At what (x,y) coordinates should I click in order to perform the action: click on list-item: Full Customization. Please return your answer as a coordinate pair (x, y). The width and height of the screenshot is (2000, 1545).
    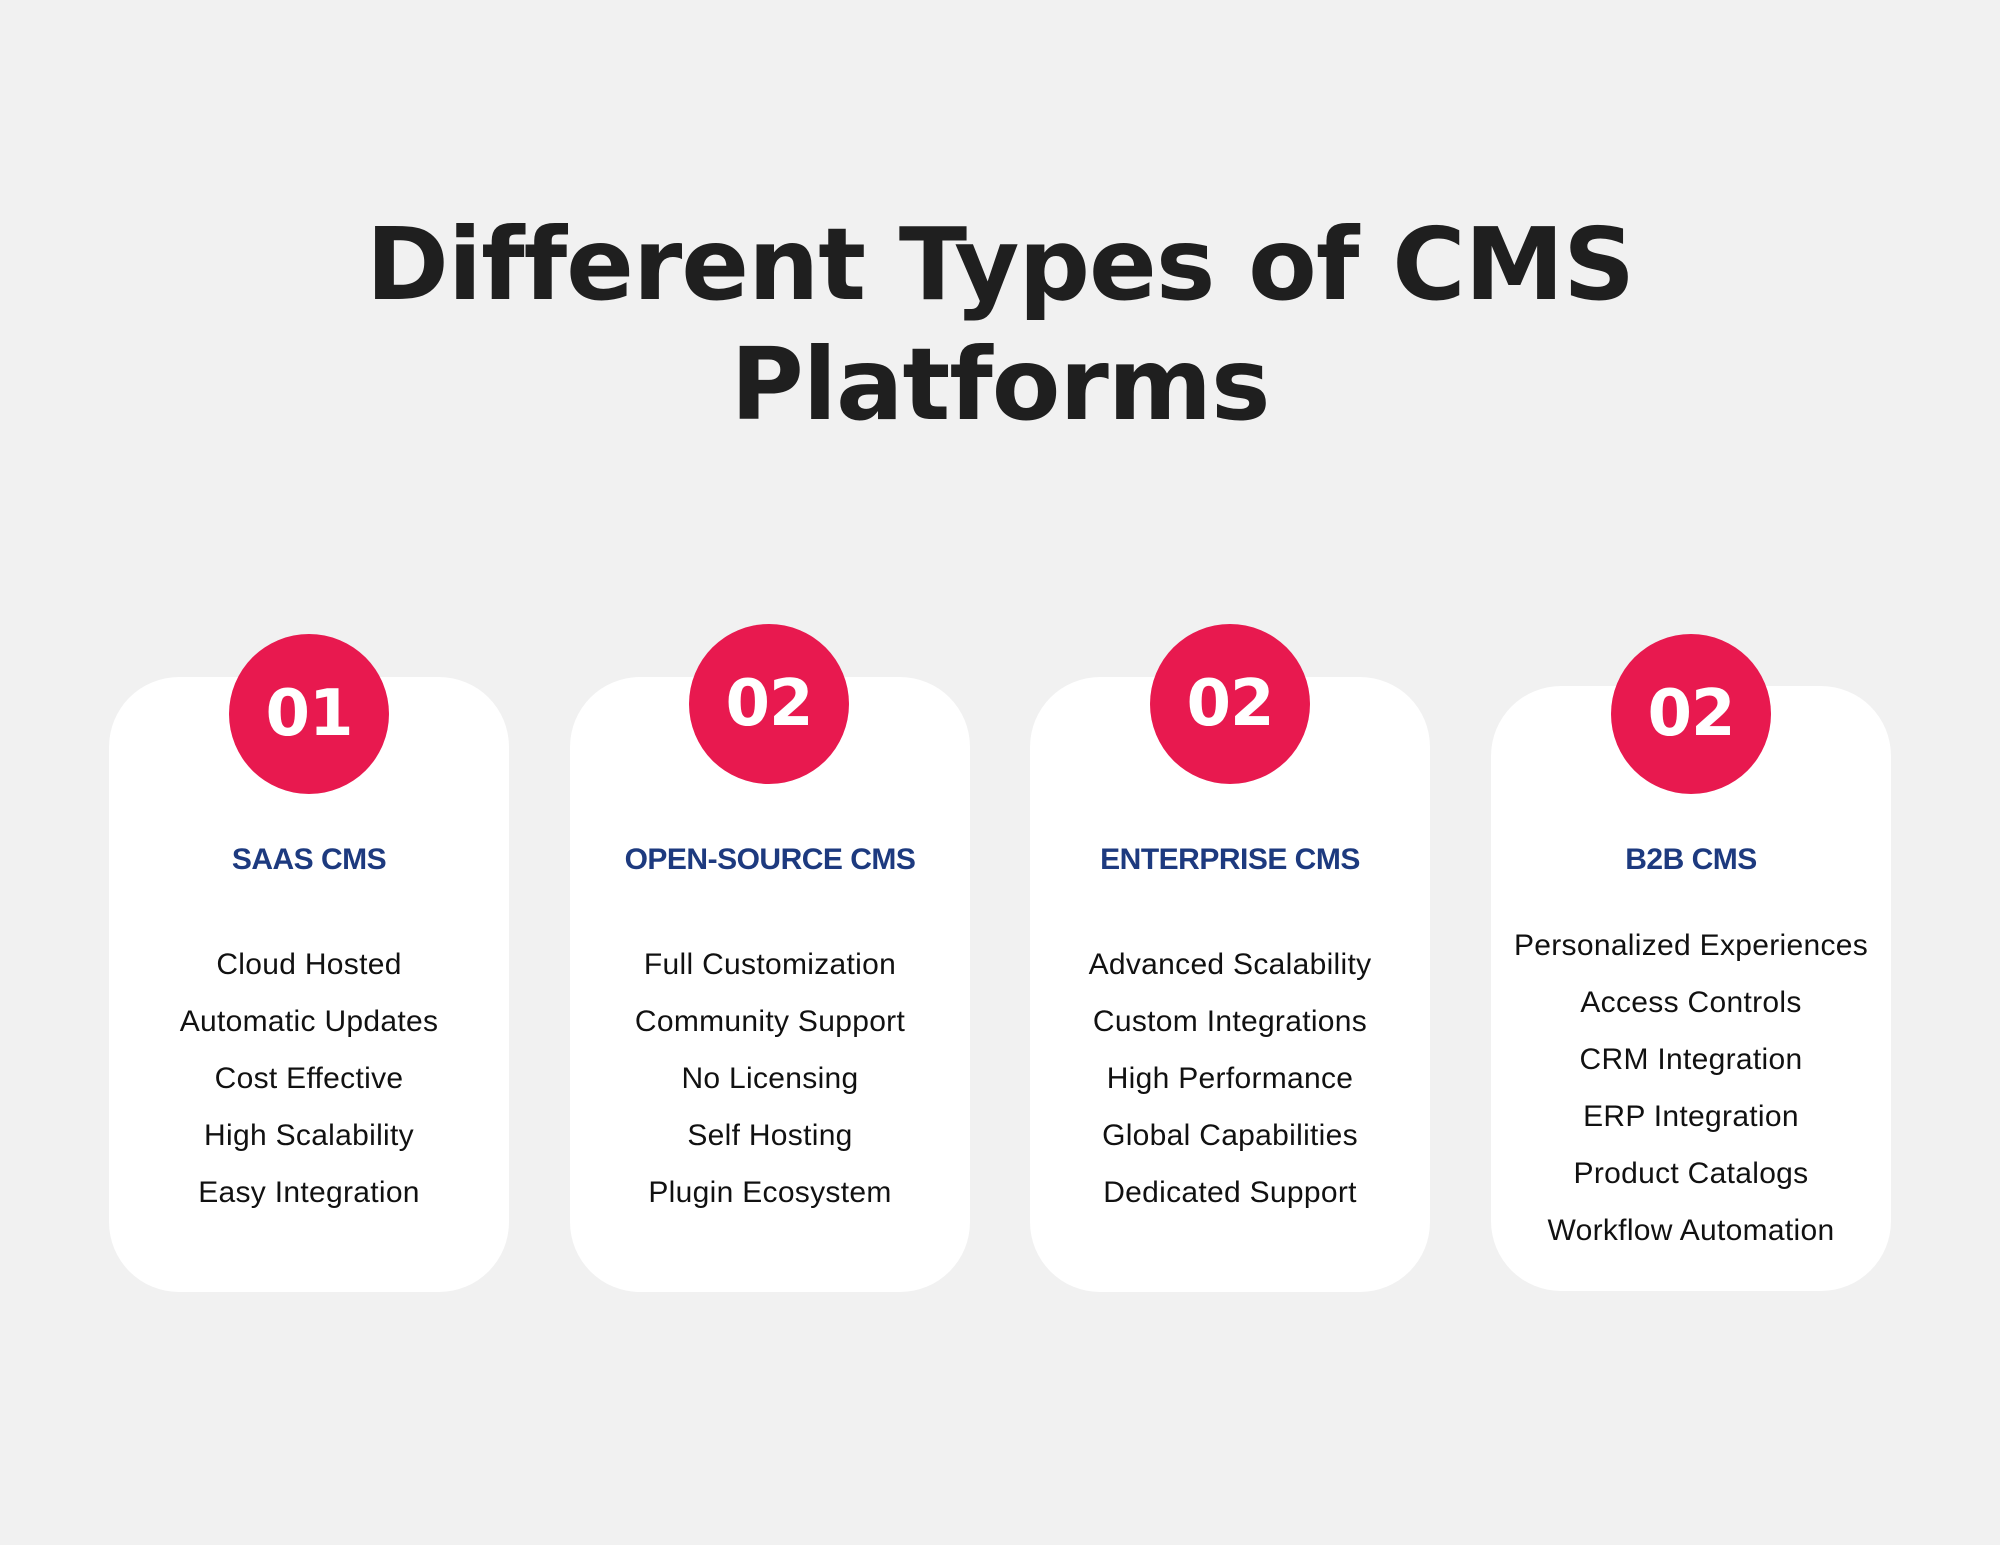
    Looking at the image, I should click on (770, 964).